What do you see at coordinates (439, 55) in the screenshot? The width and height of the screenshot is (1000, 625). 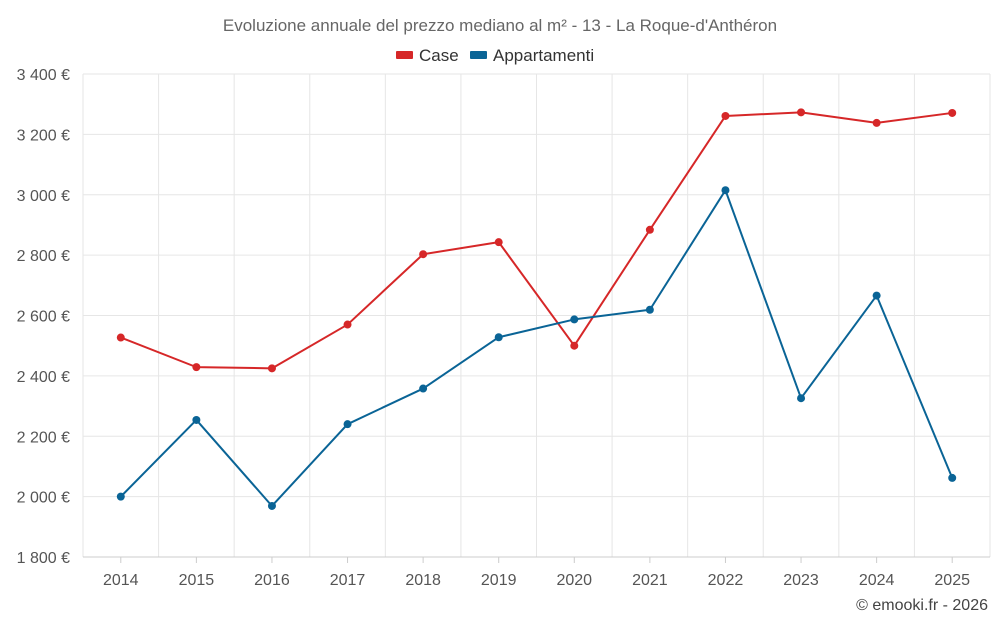 I see `legend-label-case: Case` at bounding box center [439, 55].